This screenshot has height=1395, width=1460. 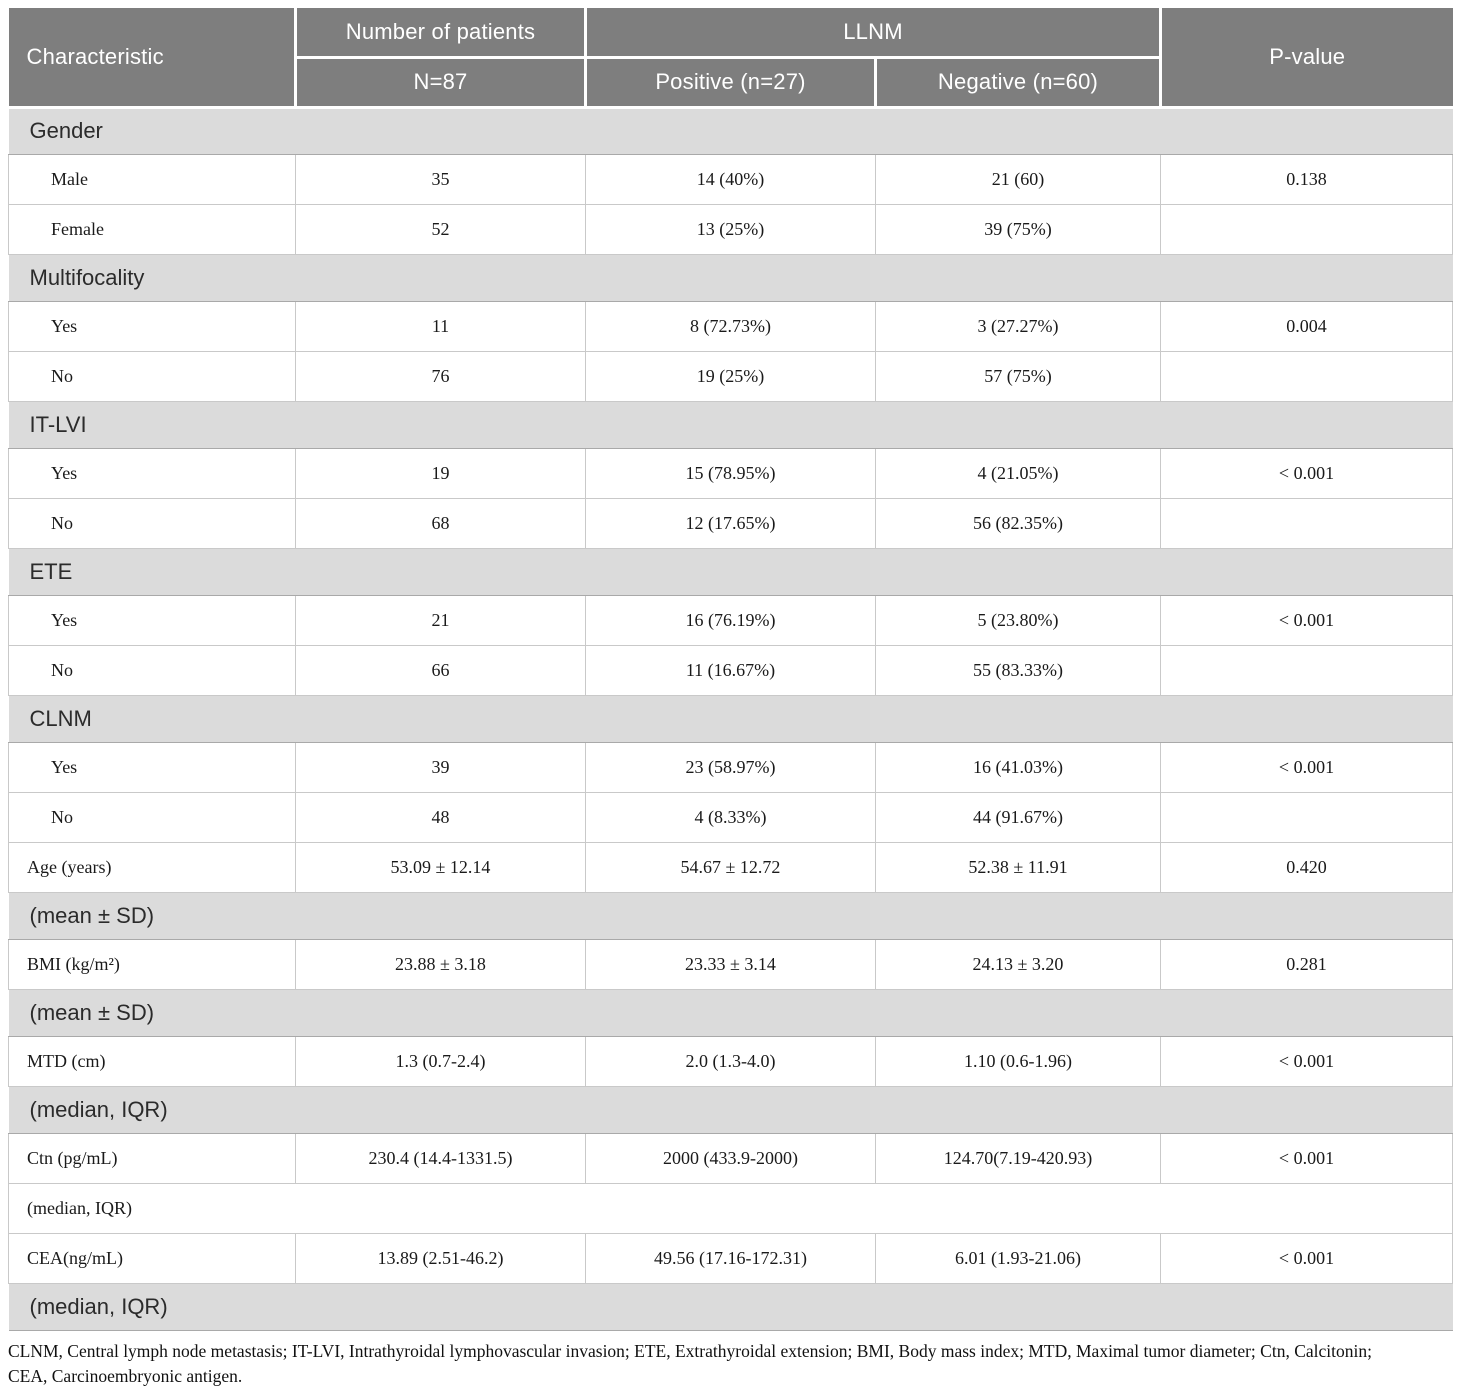 I want to click on value-cell: 5 (23.80%), so click(x=1018, y=620).